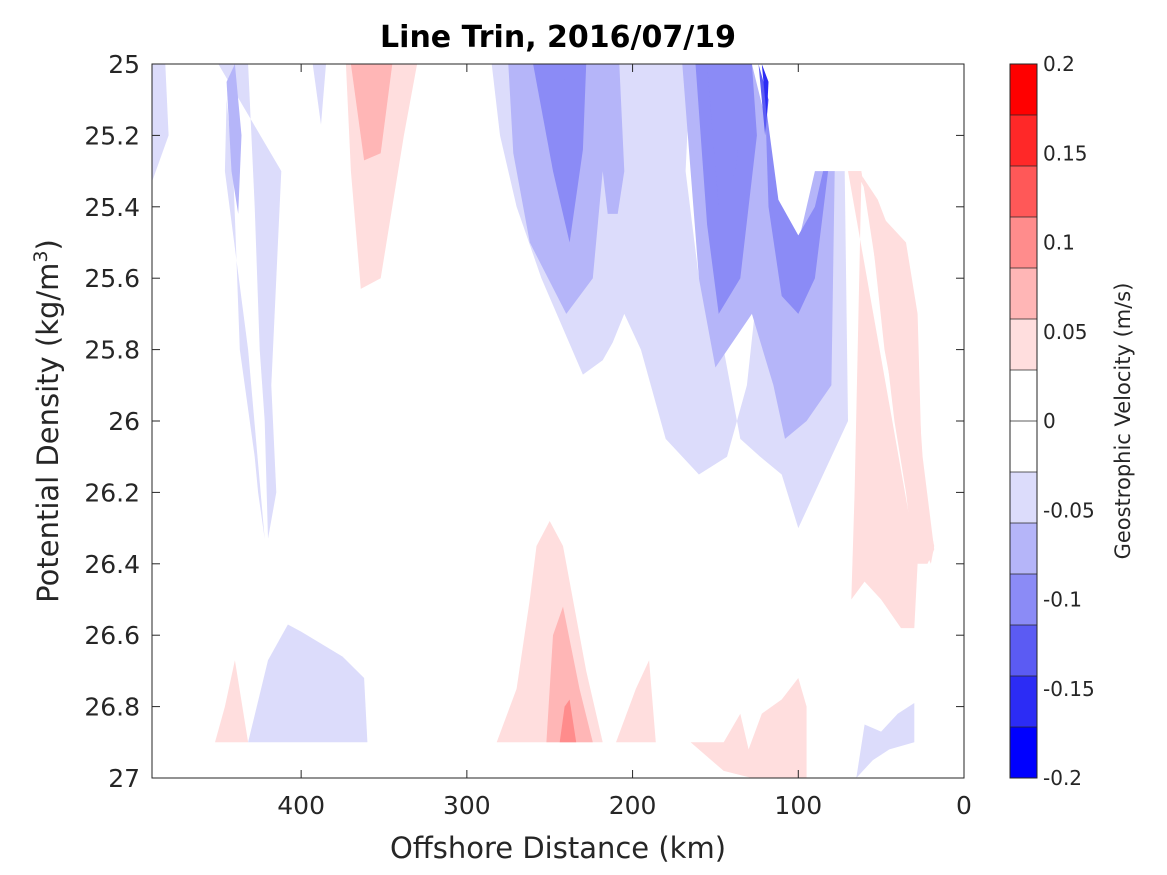 The image size is (1167, 875). I want to click on x-tick-label-3: 100, so click(798, 805).